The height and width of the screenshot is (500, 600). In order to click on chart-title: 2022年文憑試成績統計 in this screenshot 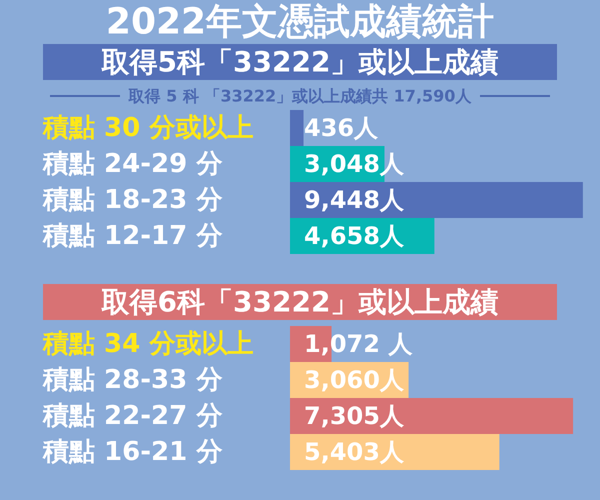, I will do `click(300, 22)`.